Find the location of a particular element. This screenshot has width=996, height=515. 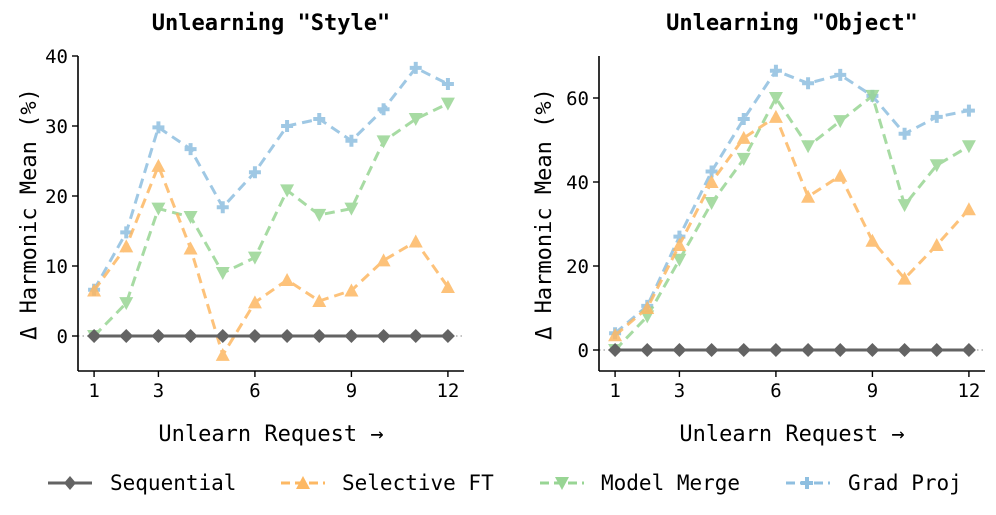

series-selective-ft is located at coordinates (271, 259).